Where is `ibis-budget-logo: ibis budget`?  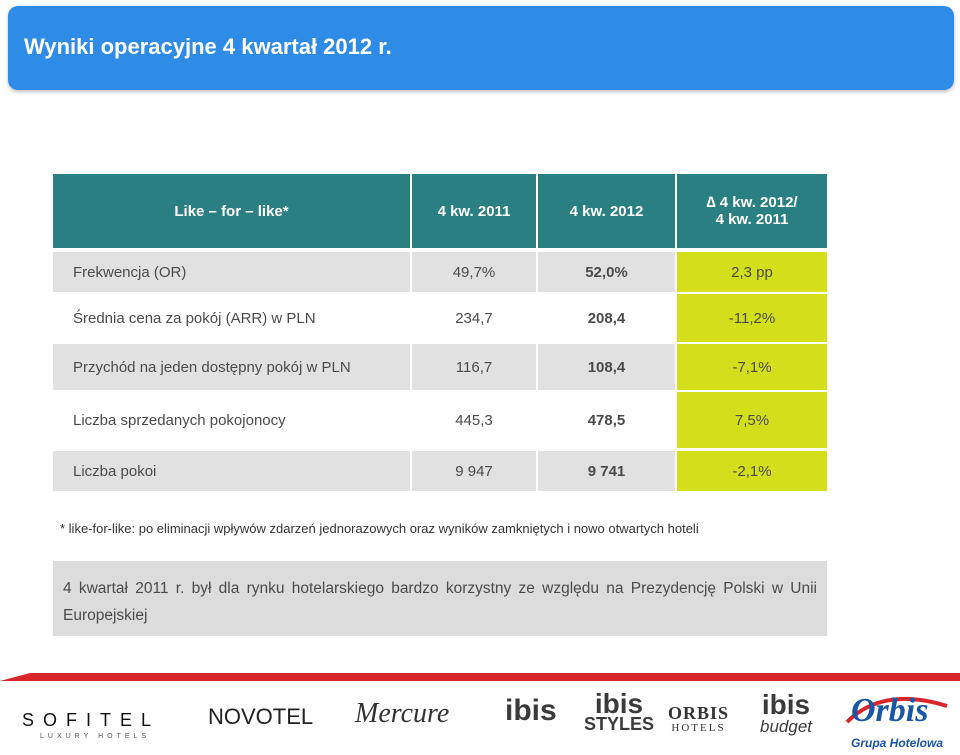
ibis-budget-logo: ibis budget is located at coordinates (786, 713).